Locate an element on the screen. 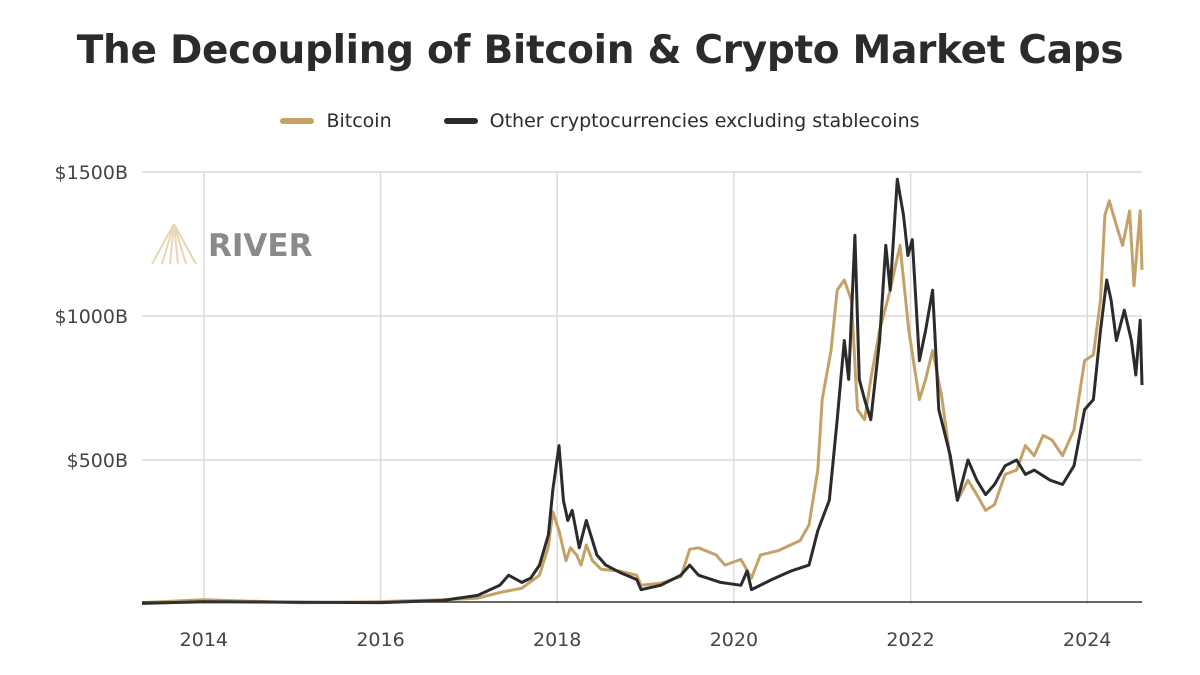 This screenshot has width=1200, height=675. y-tick-label: $1500B is located at coordinates (91, 173).